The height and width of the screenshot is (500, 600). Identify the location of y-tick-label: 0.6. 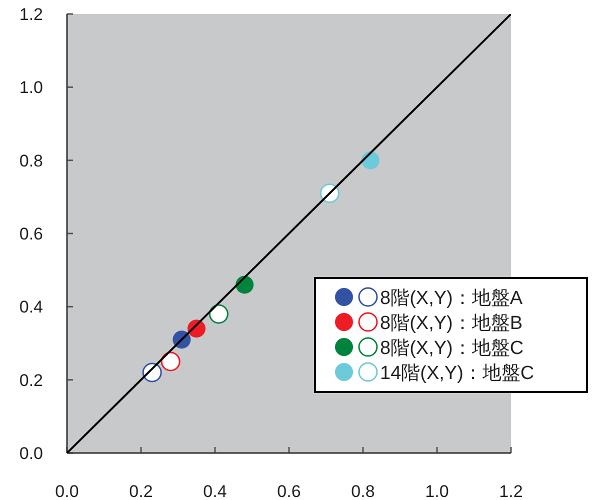
(31, 234).